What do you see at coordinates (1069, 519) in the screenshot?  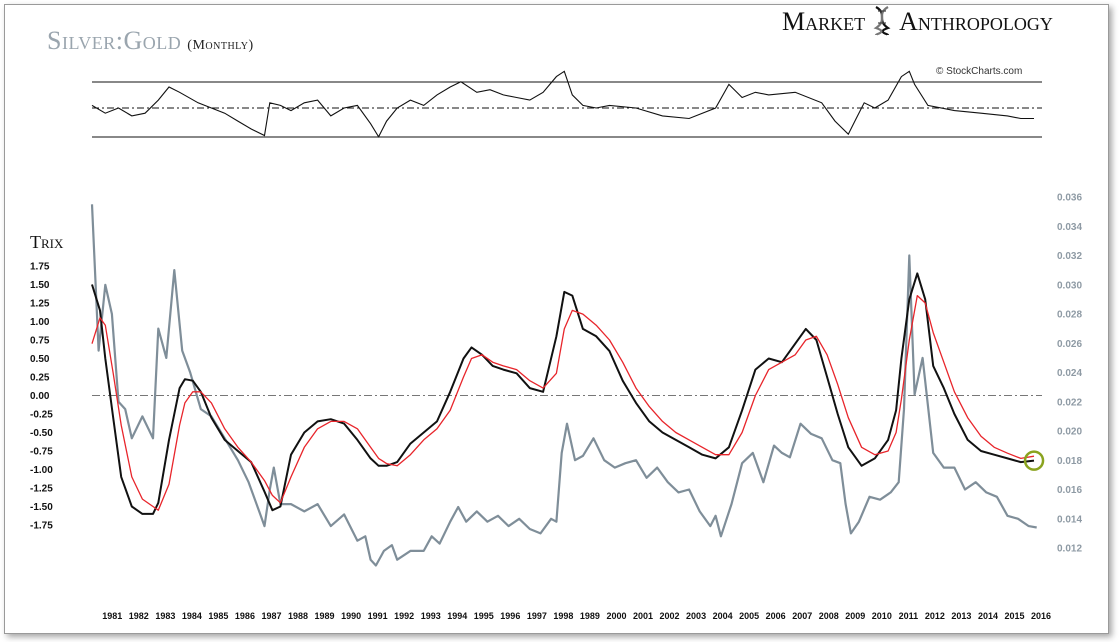 I see `y-right-tick-label: 0.014` at bounding box center [1069, 519].